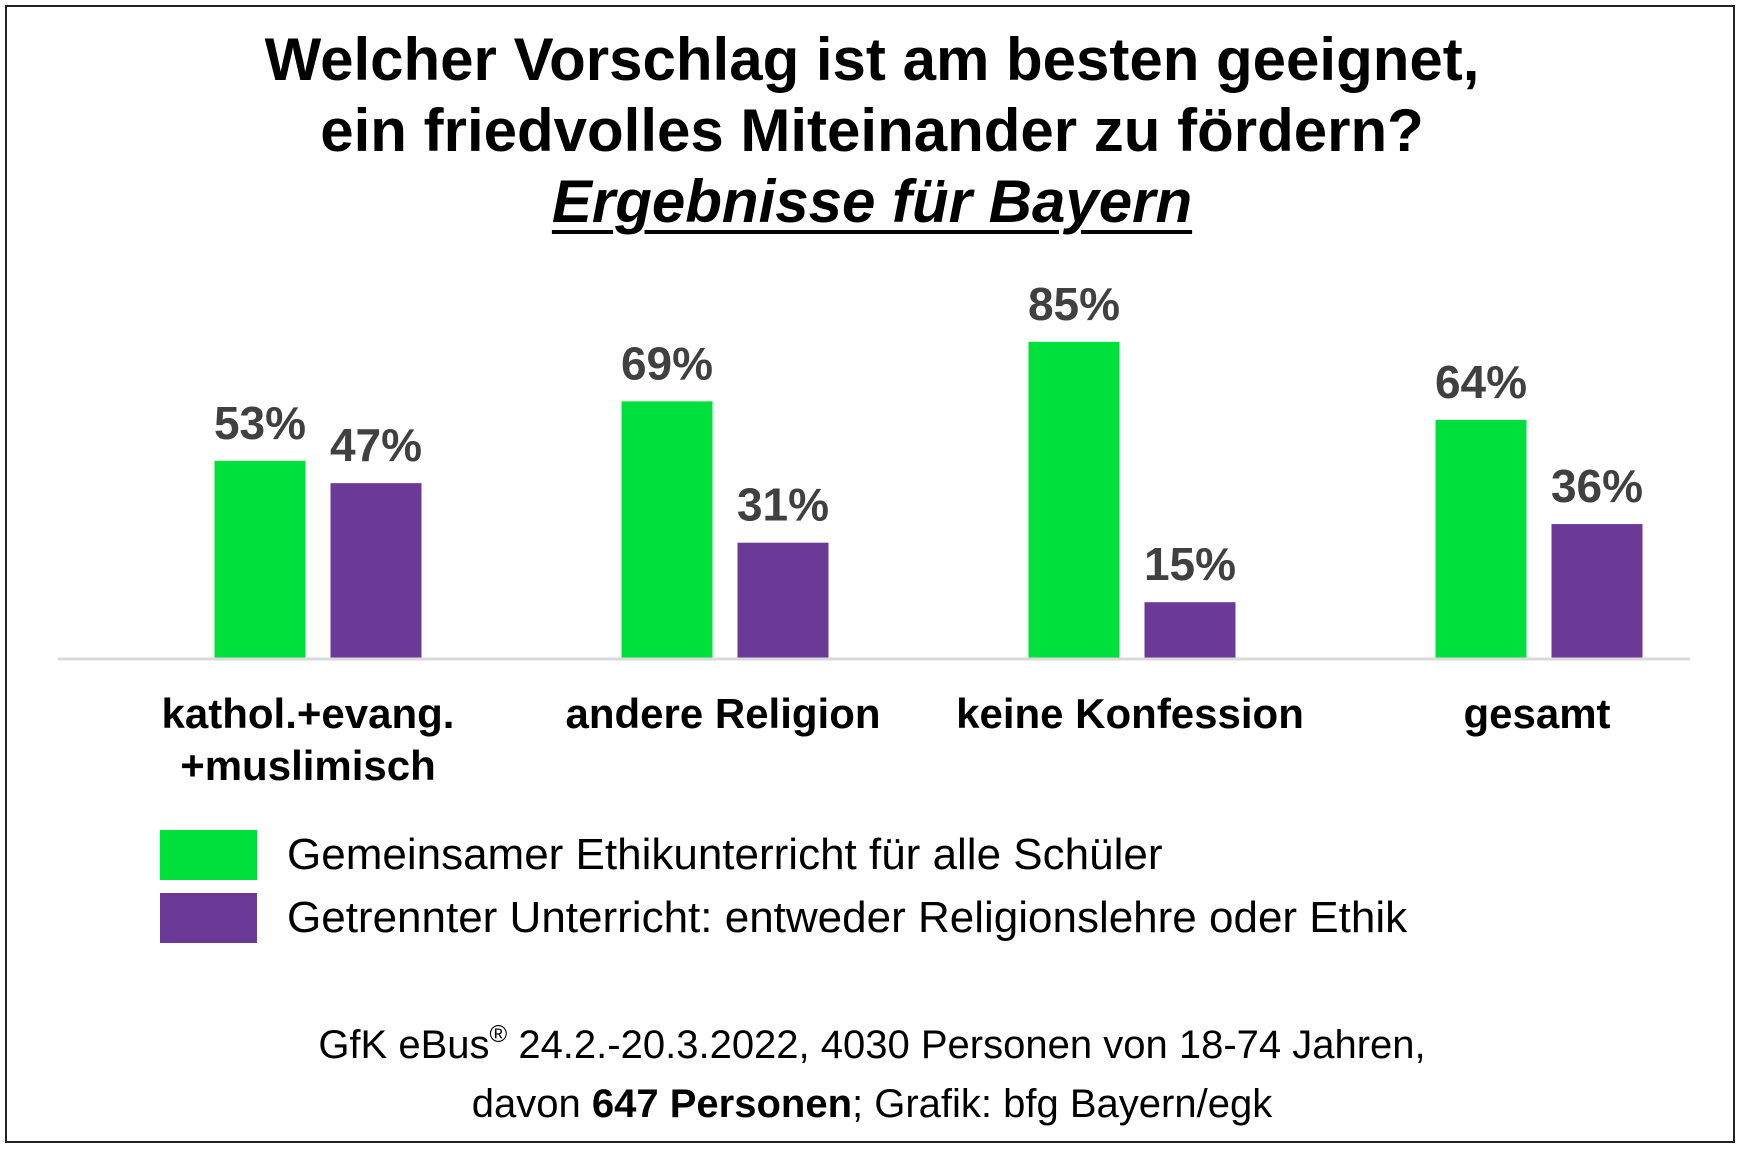  Describe the element at coordinates (376, 445) in the screenshot. I see `data-label-2-1: 47%` at that location.